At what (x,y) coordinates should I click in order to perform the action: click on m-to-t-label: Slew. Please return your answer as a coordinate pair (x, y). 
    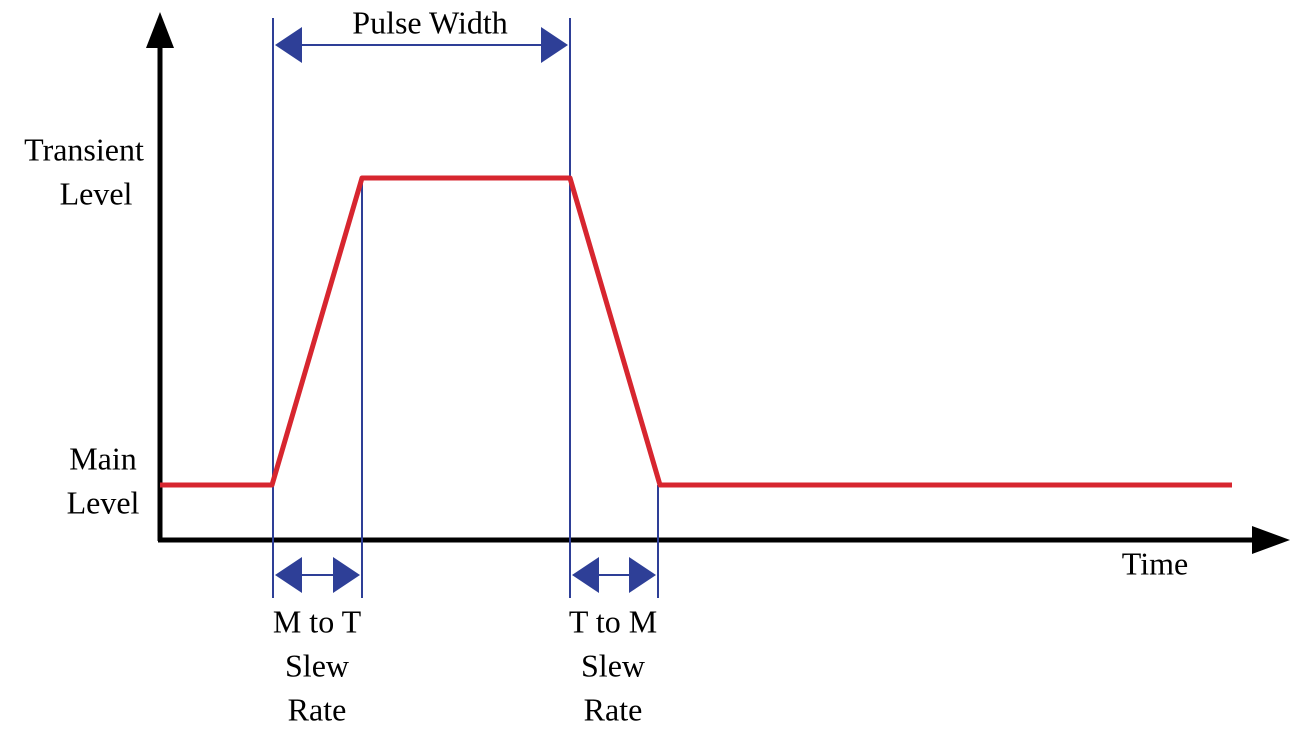
    Looking at the image, I should click on (317, 665).